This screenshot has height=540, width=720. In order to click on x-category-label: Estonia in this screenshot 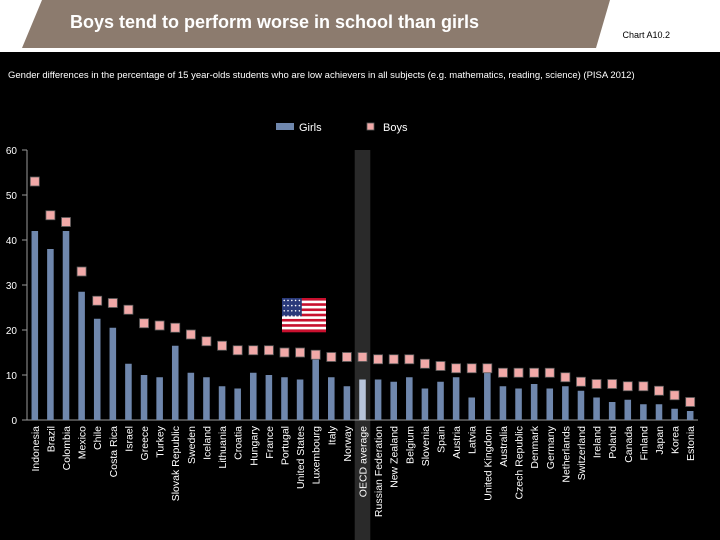, I will do `click(691, 443)`.